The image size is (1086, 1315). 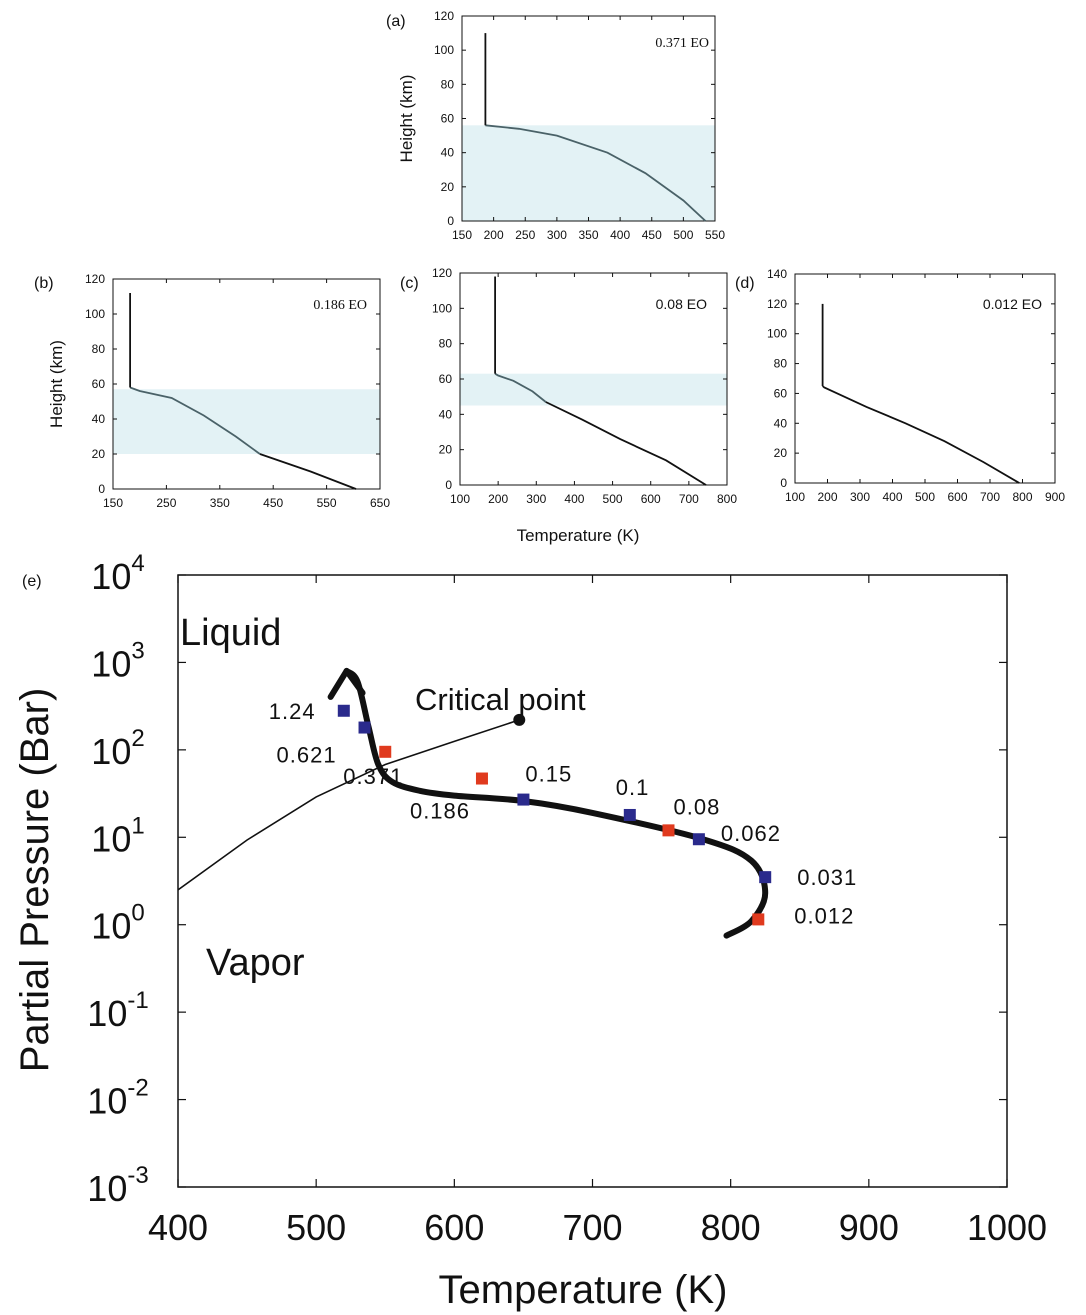 What do you see at coordinates (307, 755) in the screenshot?
I see `data-point-label: 0.621` at bounding box center [307, 755].